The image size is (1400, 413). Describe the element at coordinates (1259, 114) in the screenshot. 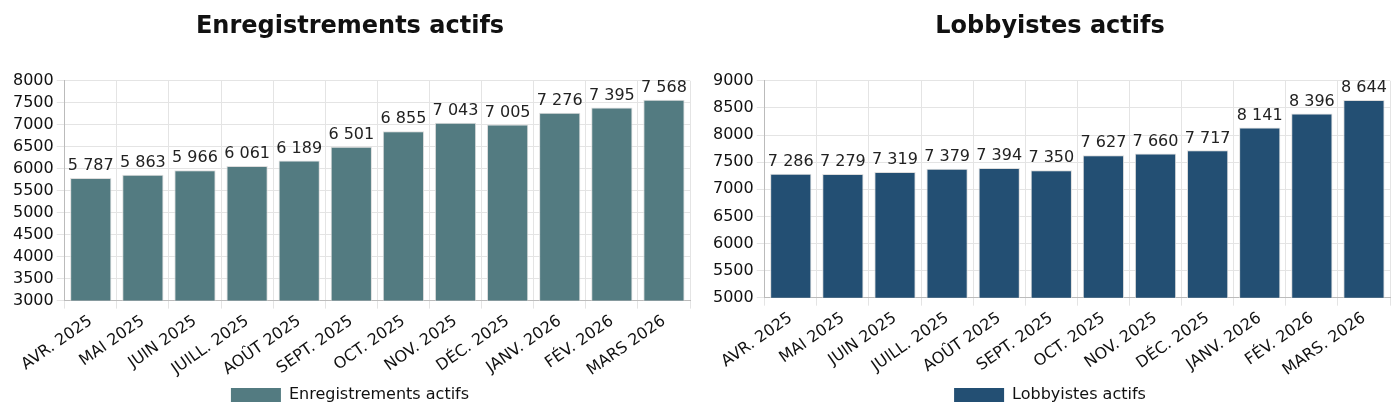

I see `data-label: 8 141` at that location.